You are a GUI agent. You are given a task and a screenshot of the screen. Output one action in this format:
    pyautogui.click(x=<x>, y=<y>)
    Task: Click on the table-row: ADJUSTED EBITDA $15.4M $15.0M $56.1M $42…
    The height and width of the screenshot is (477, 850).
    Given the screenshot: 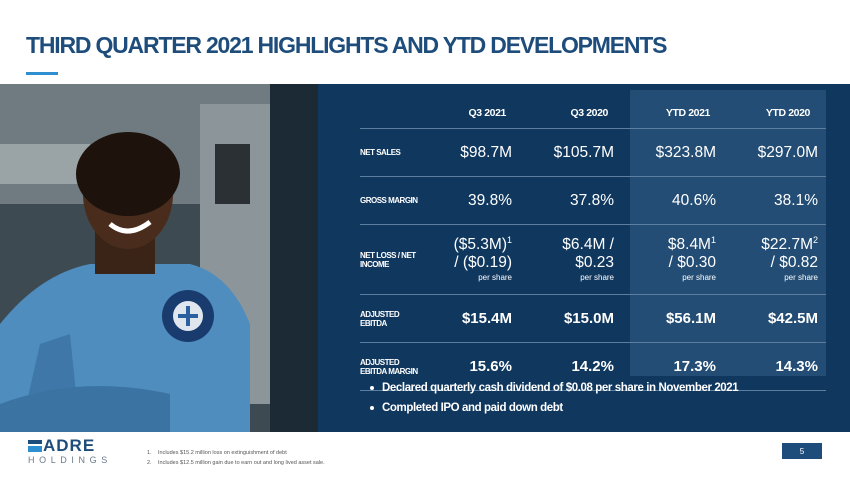 What is the action you would take?
    pyautogui.click(x=593, y=319)
    